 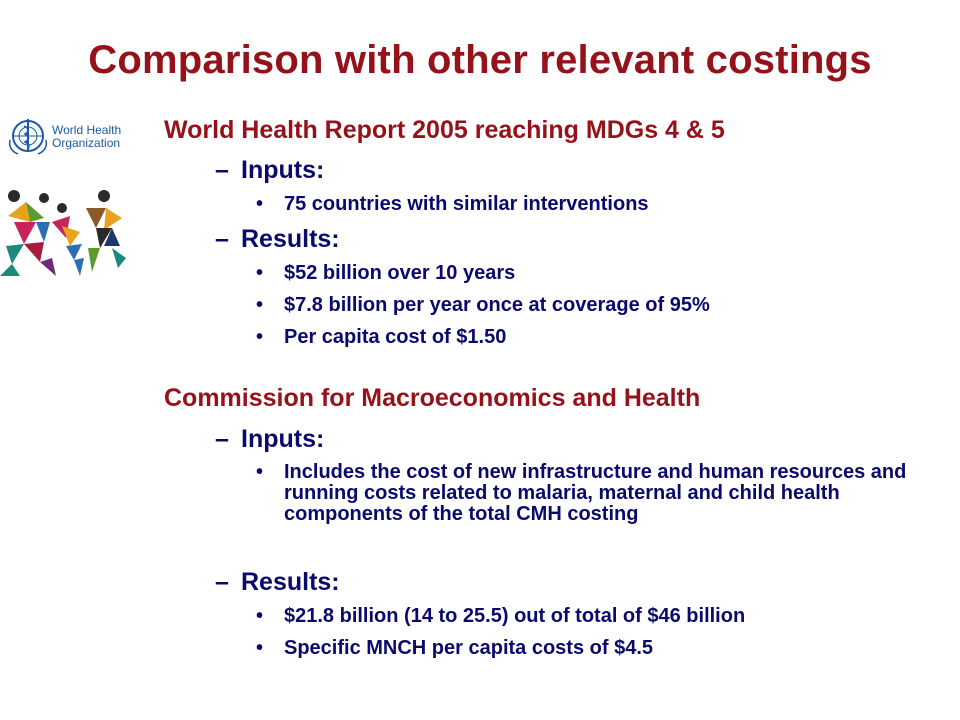 I want to click on section-heading-cmh: Commission for Macroeconomics and Health, so click(x=432, y=398).